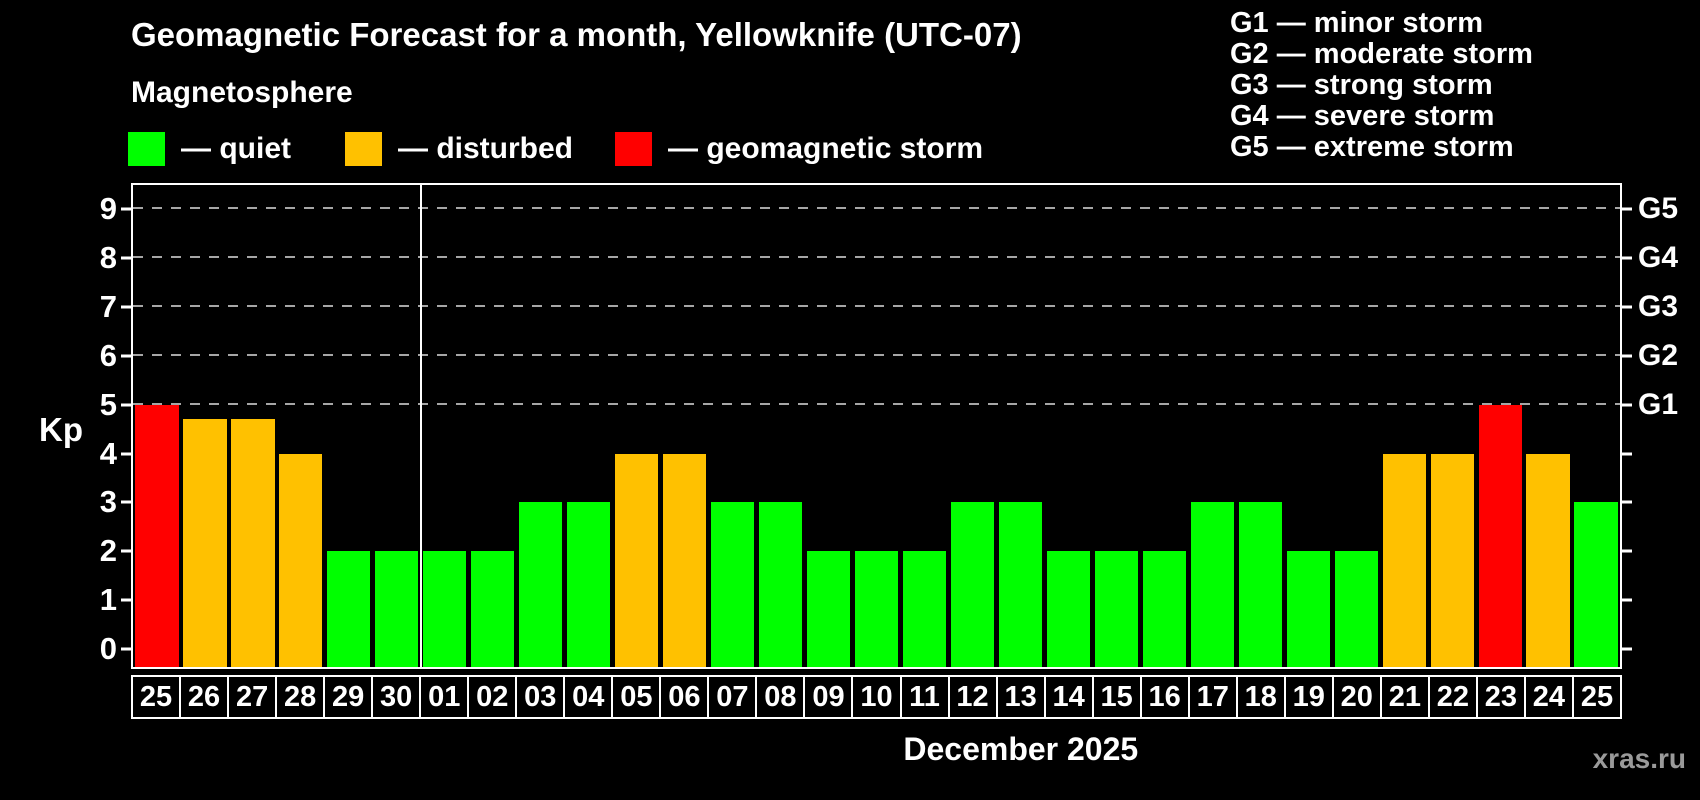 Image resolution: width=1700 pixels, height=800 pixels. I want to click on day-label-10: 10, so click(876, 697).